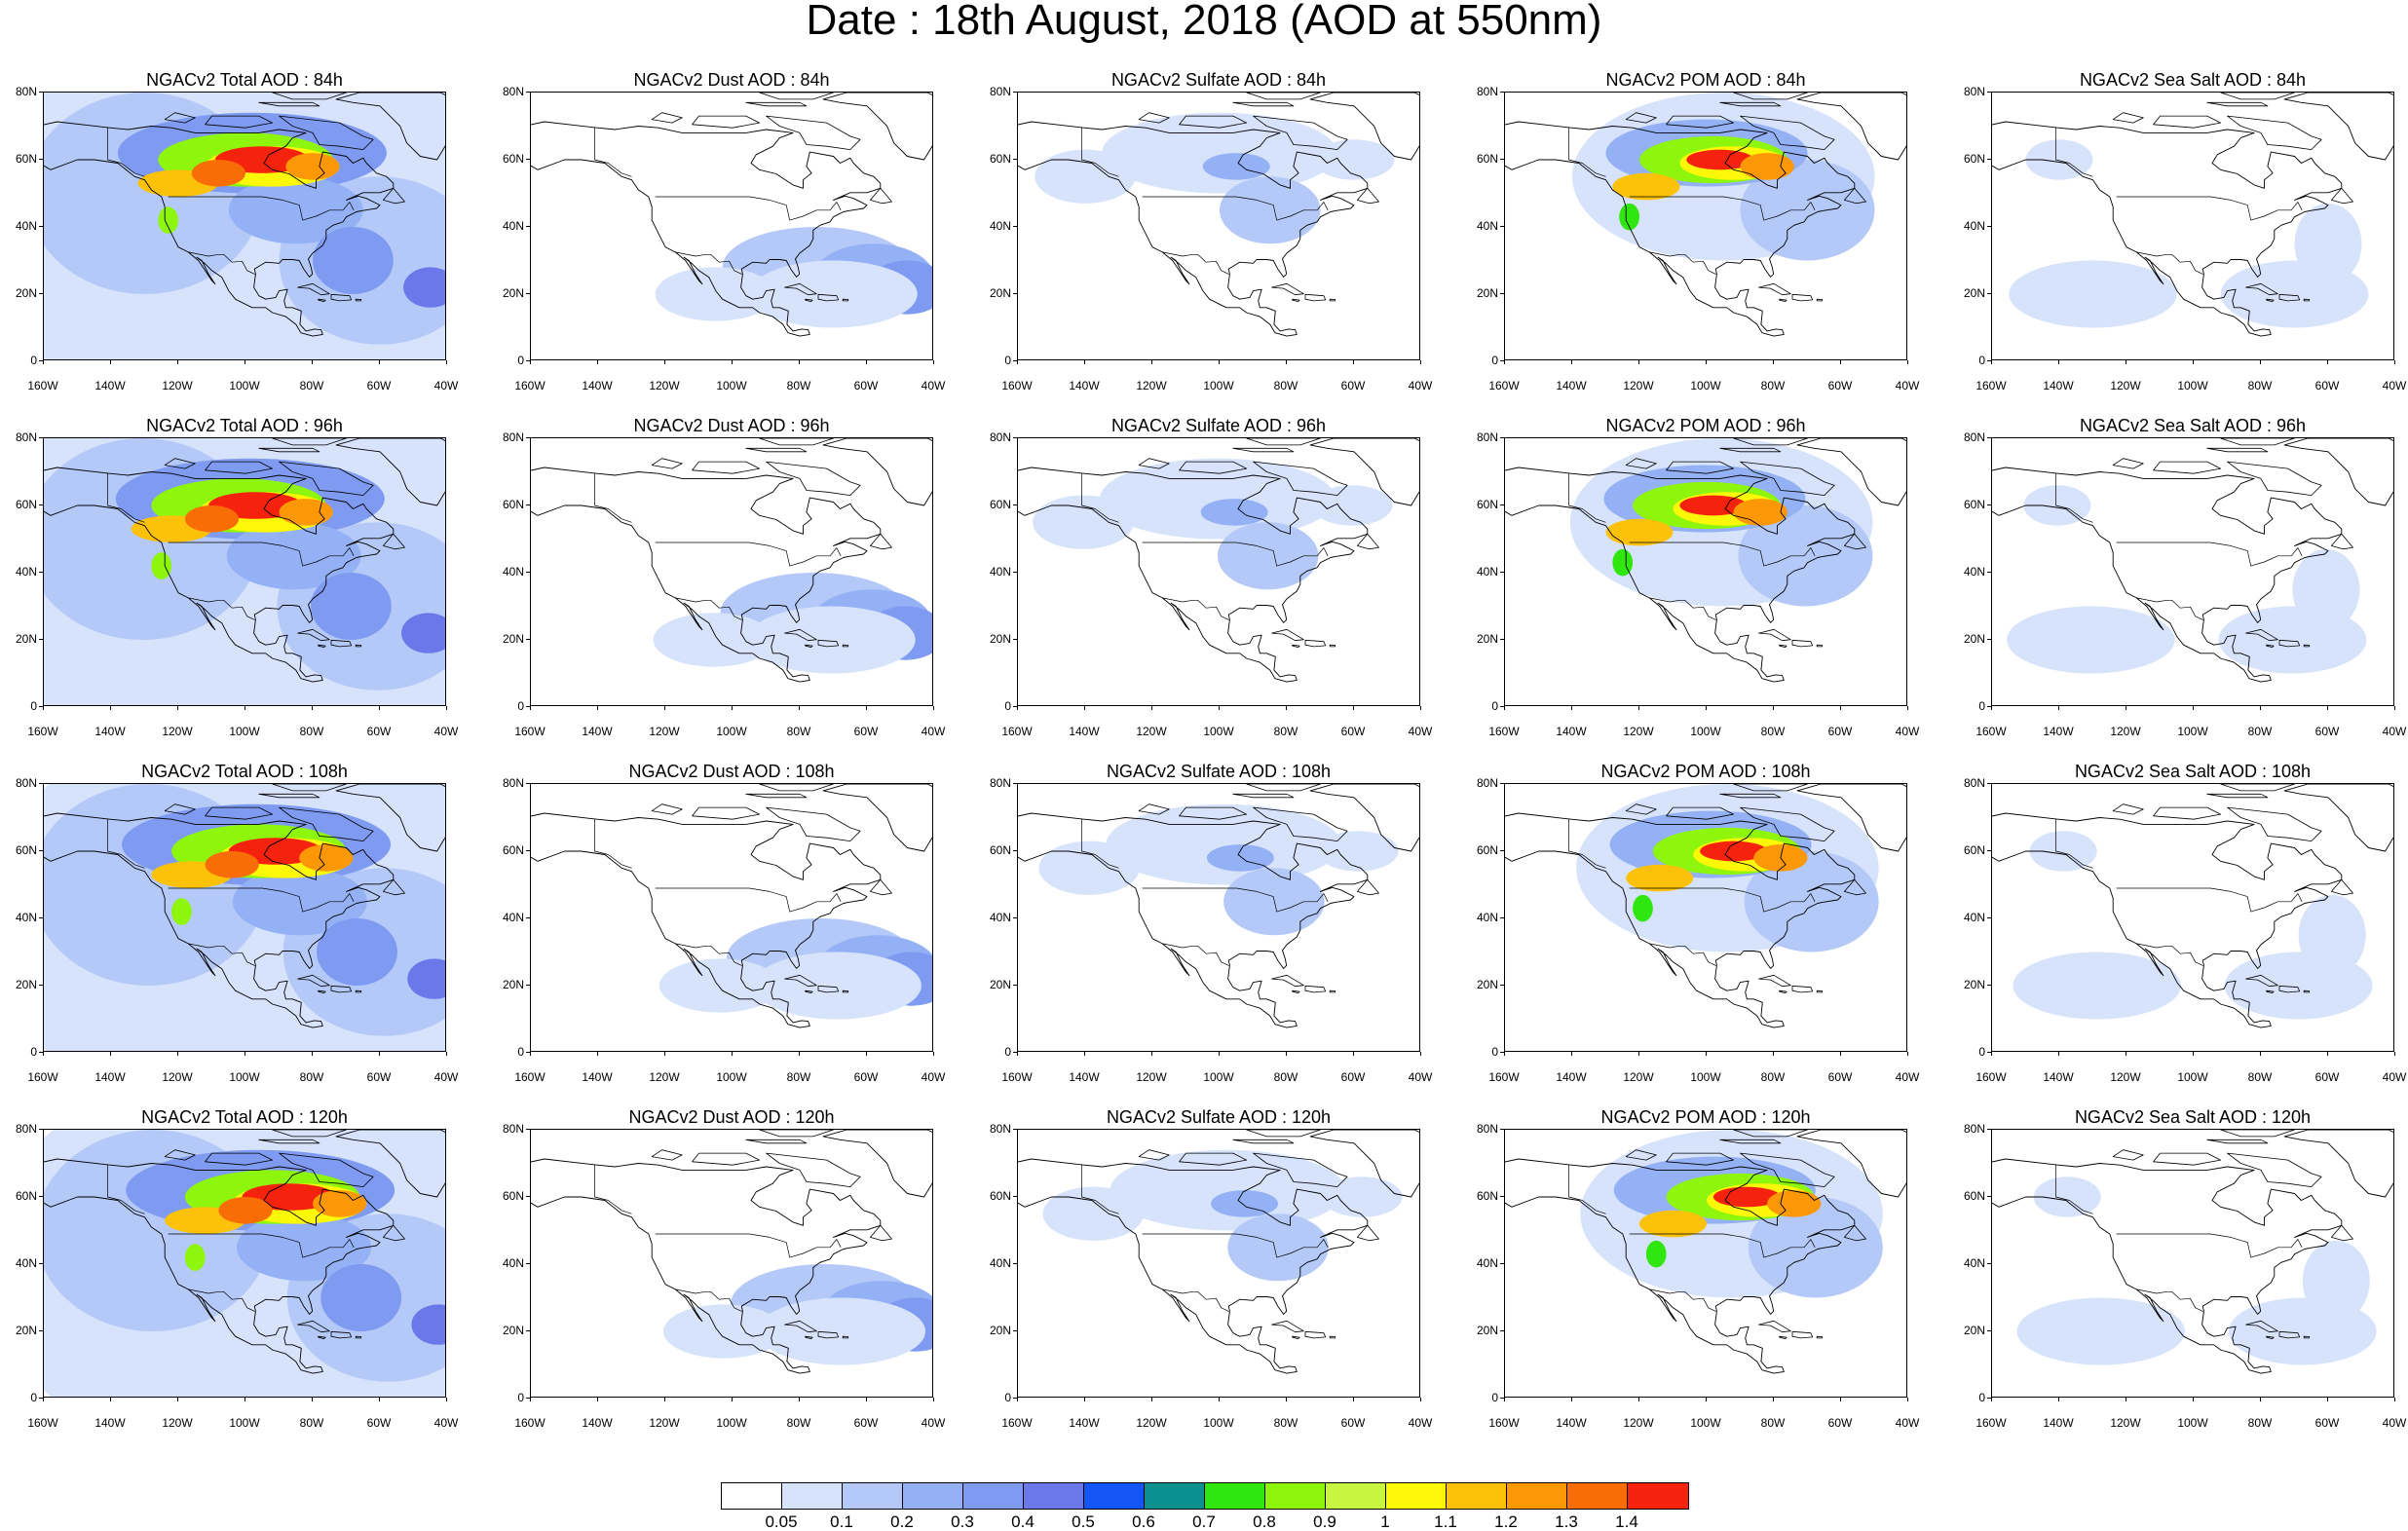 The height and width of the screenshot is (1531, 2408). Describe the element at coordinates (1477, 1496) in the screenshot. I see `colorbar-swatch` at that location.